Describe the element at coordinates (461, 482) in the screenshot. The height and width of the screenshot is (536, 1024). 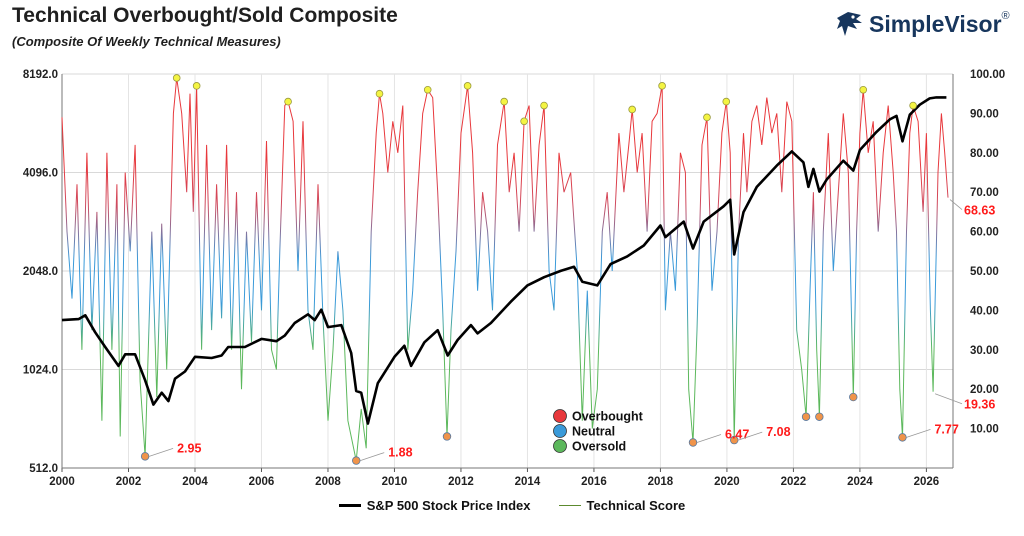
I see `x-tick-label: 2012` at that location.